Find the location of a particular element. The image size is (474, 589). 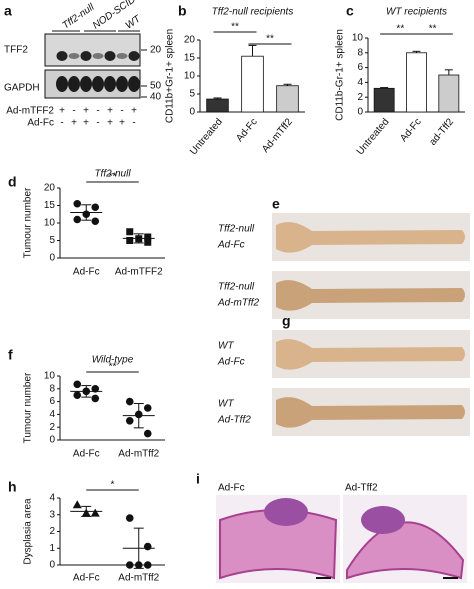

y-tick-label: 8 is located at coordinates (52, 388).